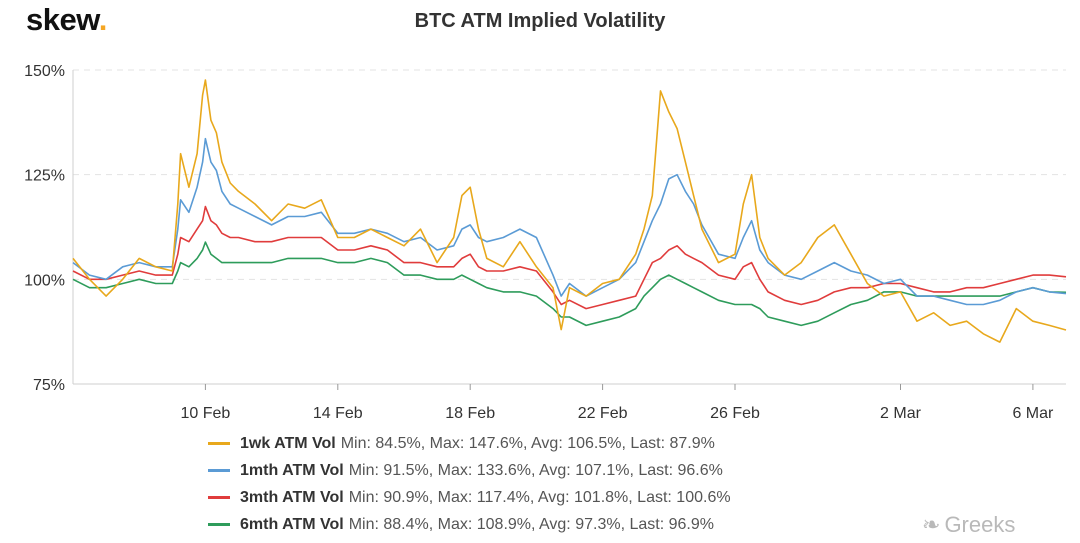 The width and height of the screenshot is (1080, 543). I want to click on series-line-6mth, so click(569, 284).